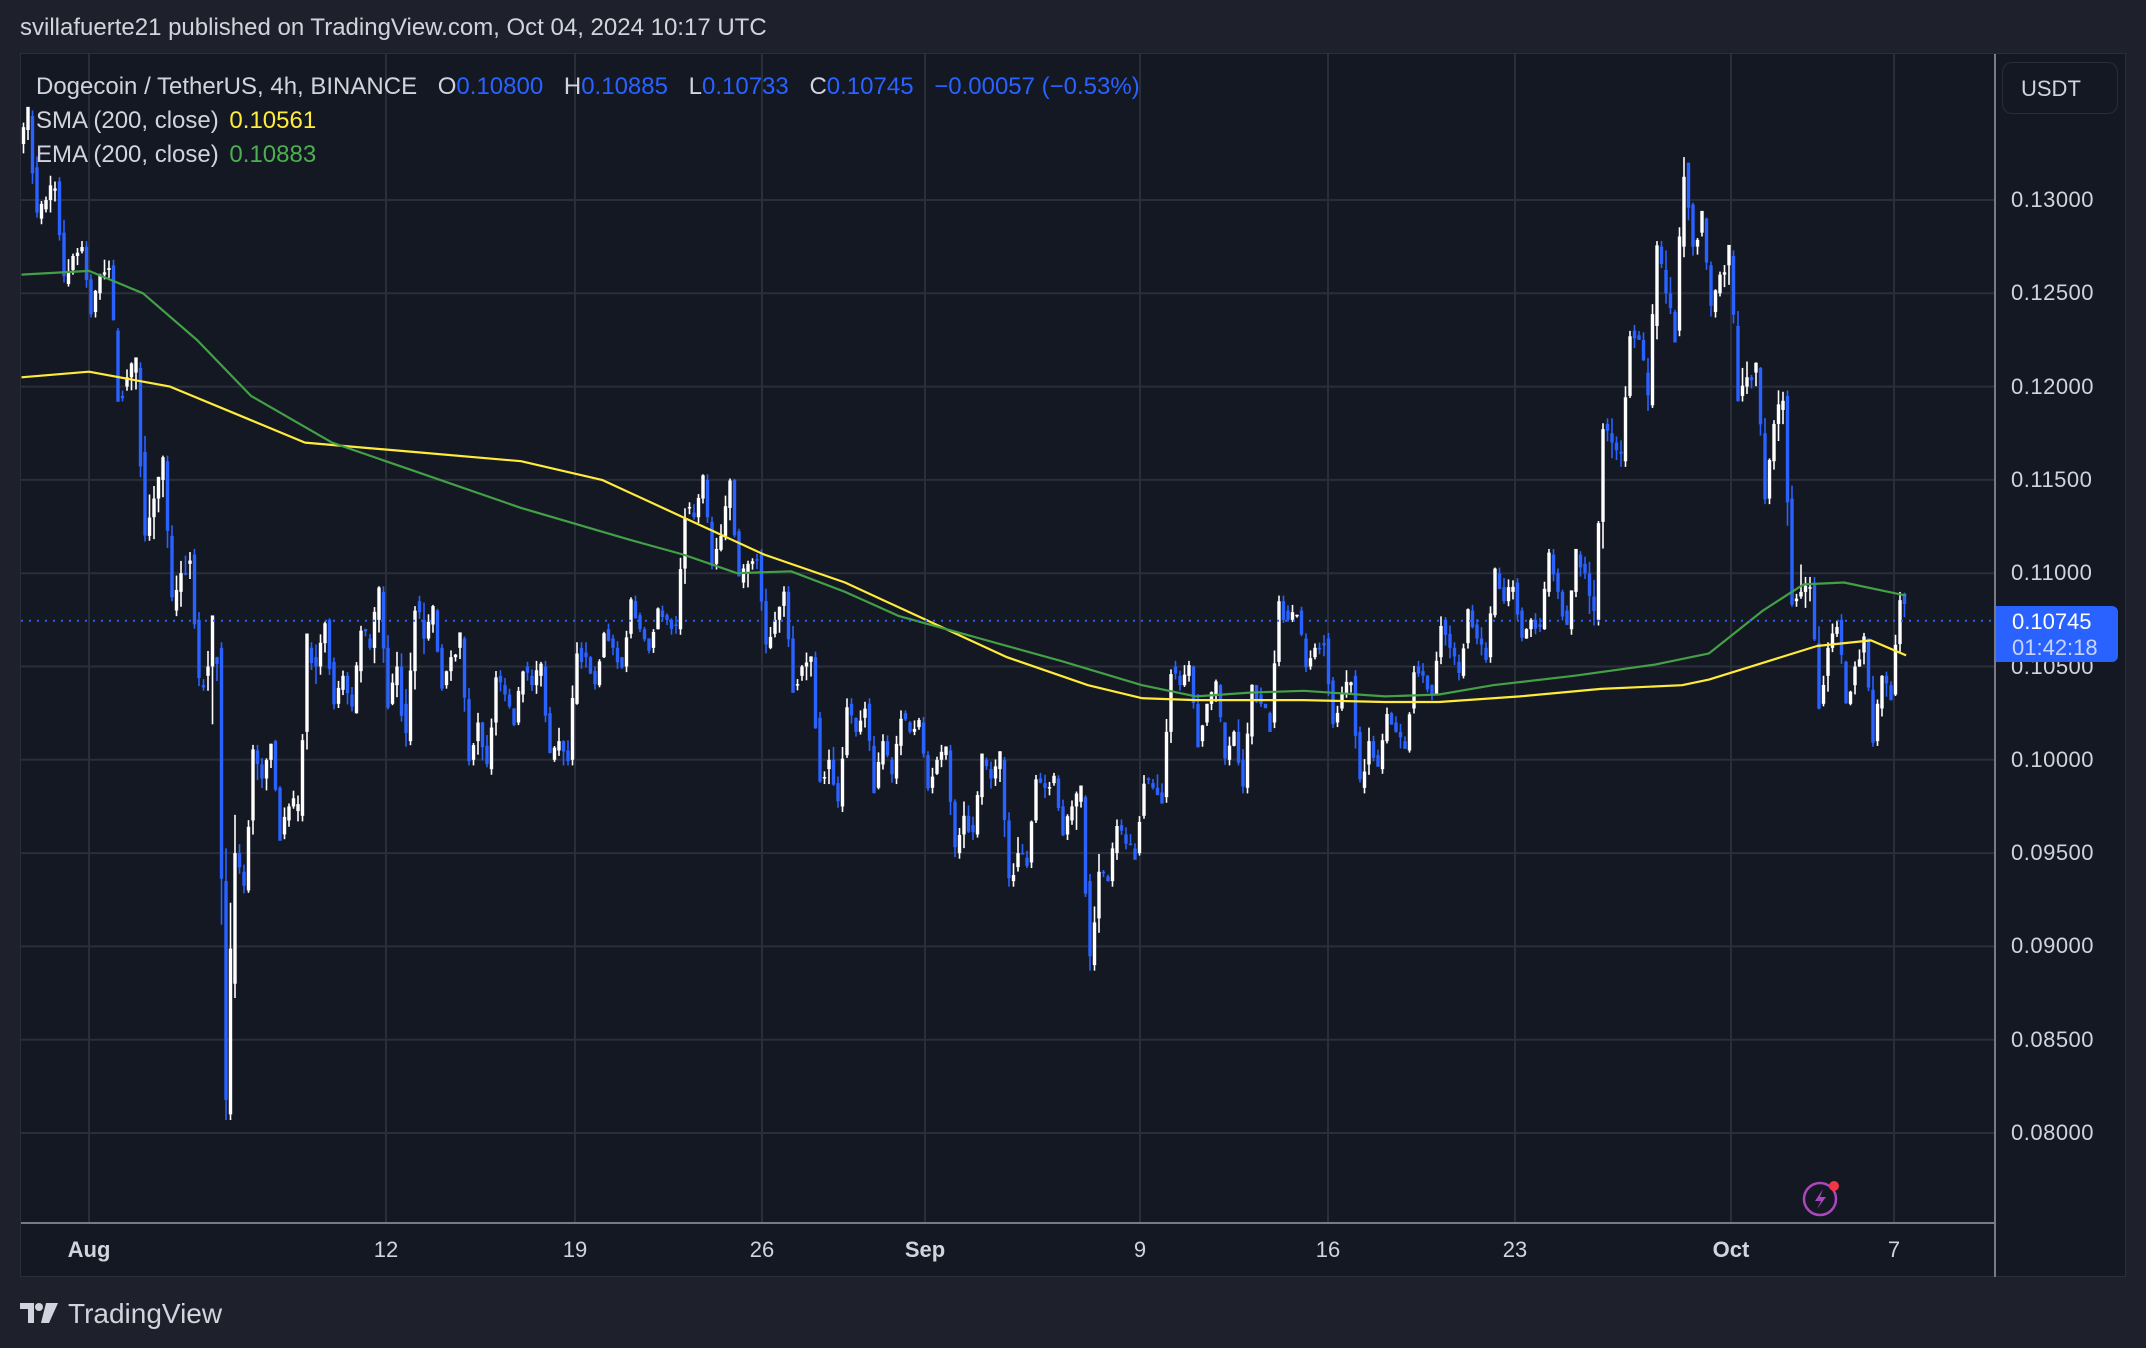 This screenshot has height=1348, width=2146. What do you see at coordinates (127, 120) in the screenshot?
I see `sma-label: SMA (200, close)` at bounding box center [127, 120].